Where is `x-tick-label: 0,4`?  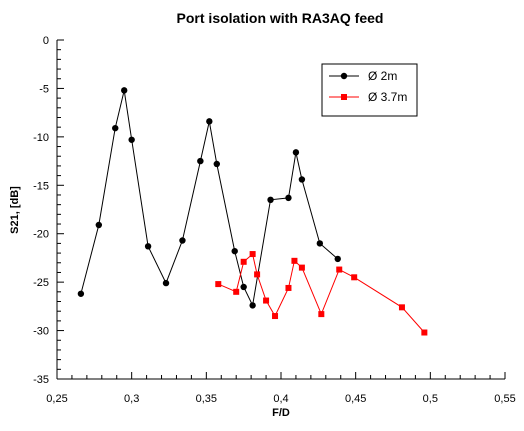
x-tick-label: 0,4 is located at coordinates (280, 399).